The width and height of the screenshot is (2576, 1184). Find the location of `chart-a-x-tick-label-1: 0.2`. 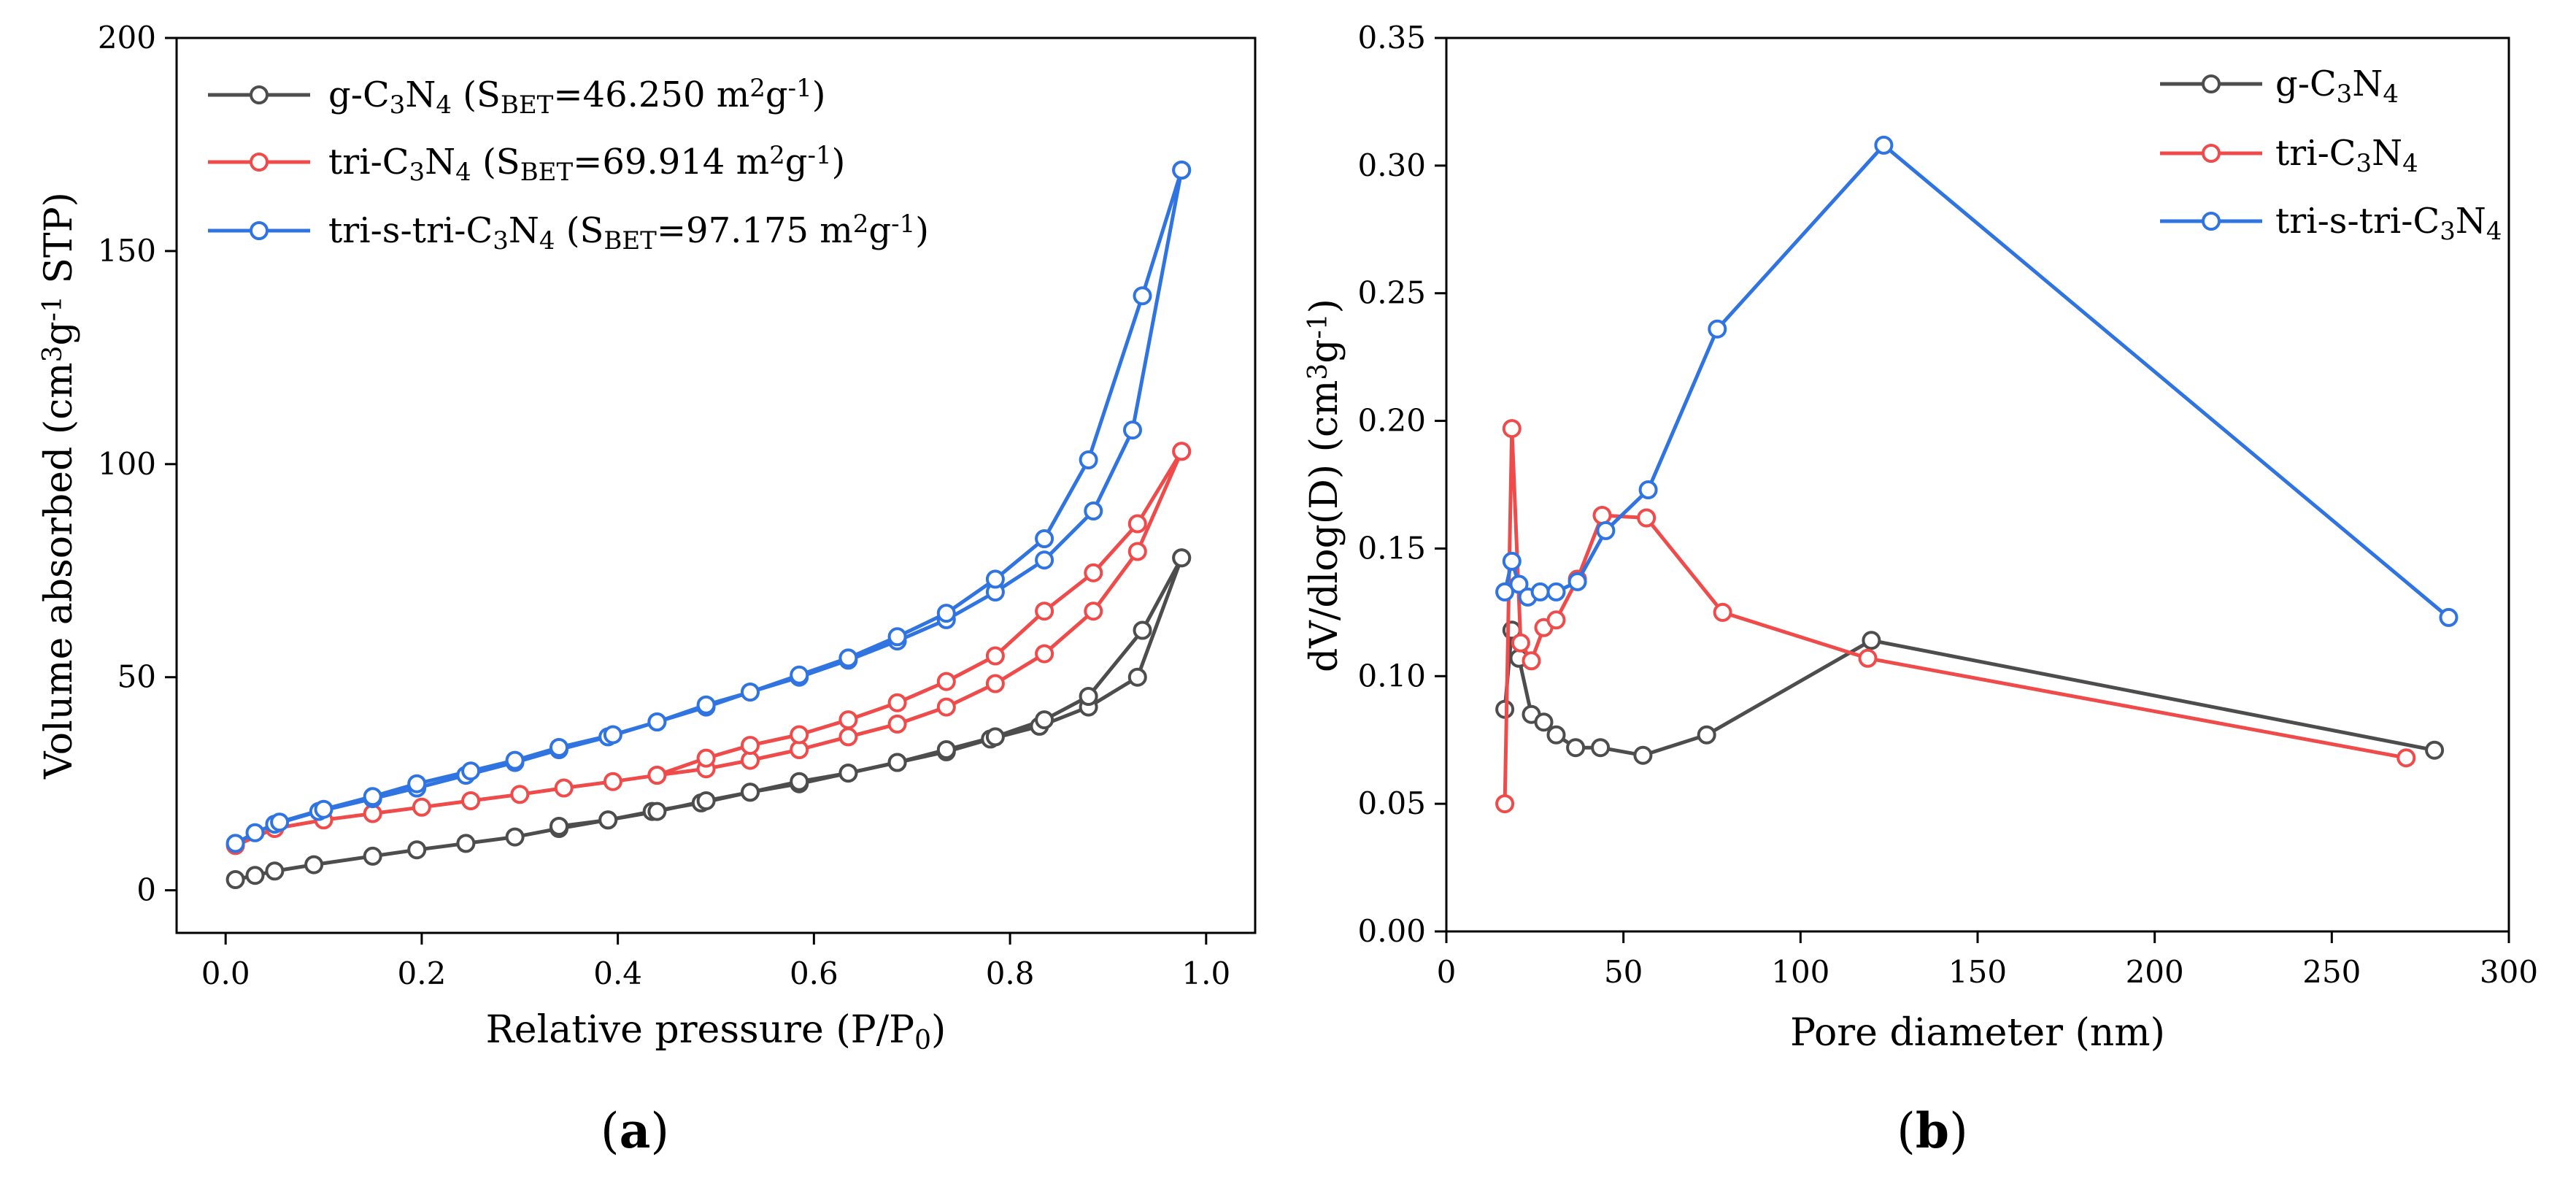

chart-a-x-tick-label-1: 0.2 is located at coordinates (422, 973).